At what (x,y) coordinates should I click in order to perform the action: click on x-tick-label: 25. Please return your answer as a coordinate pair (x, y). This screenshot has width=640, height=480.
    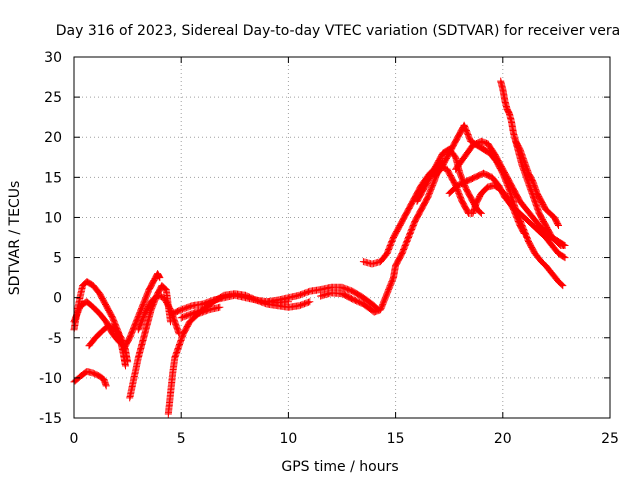
    Looking at the image, I should click on (610, 439).